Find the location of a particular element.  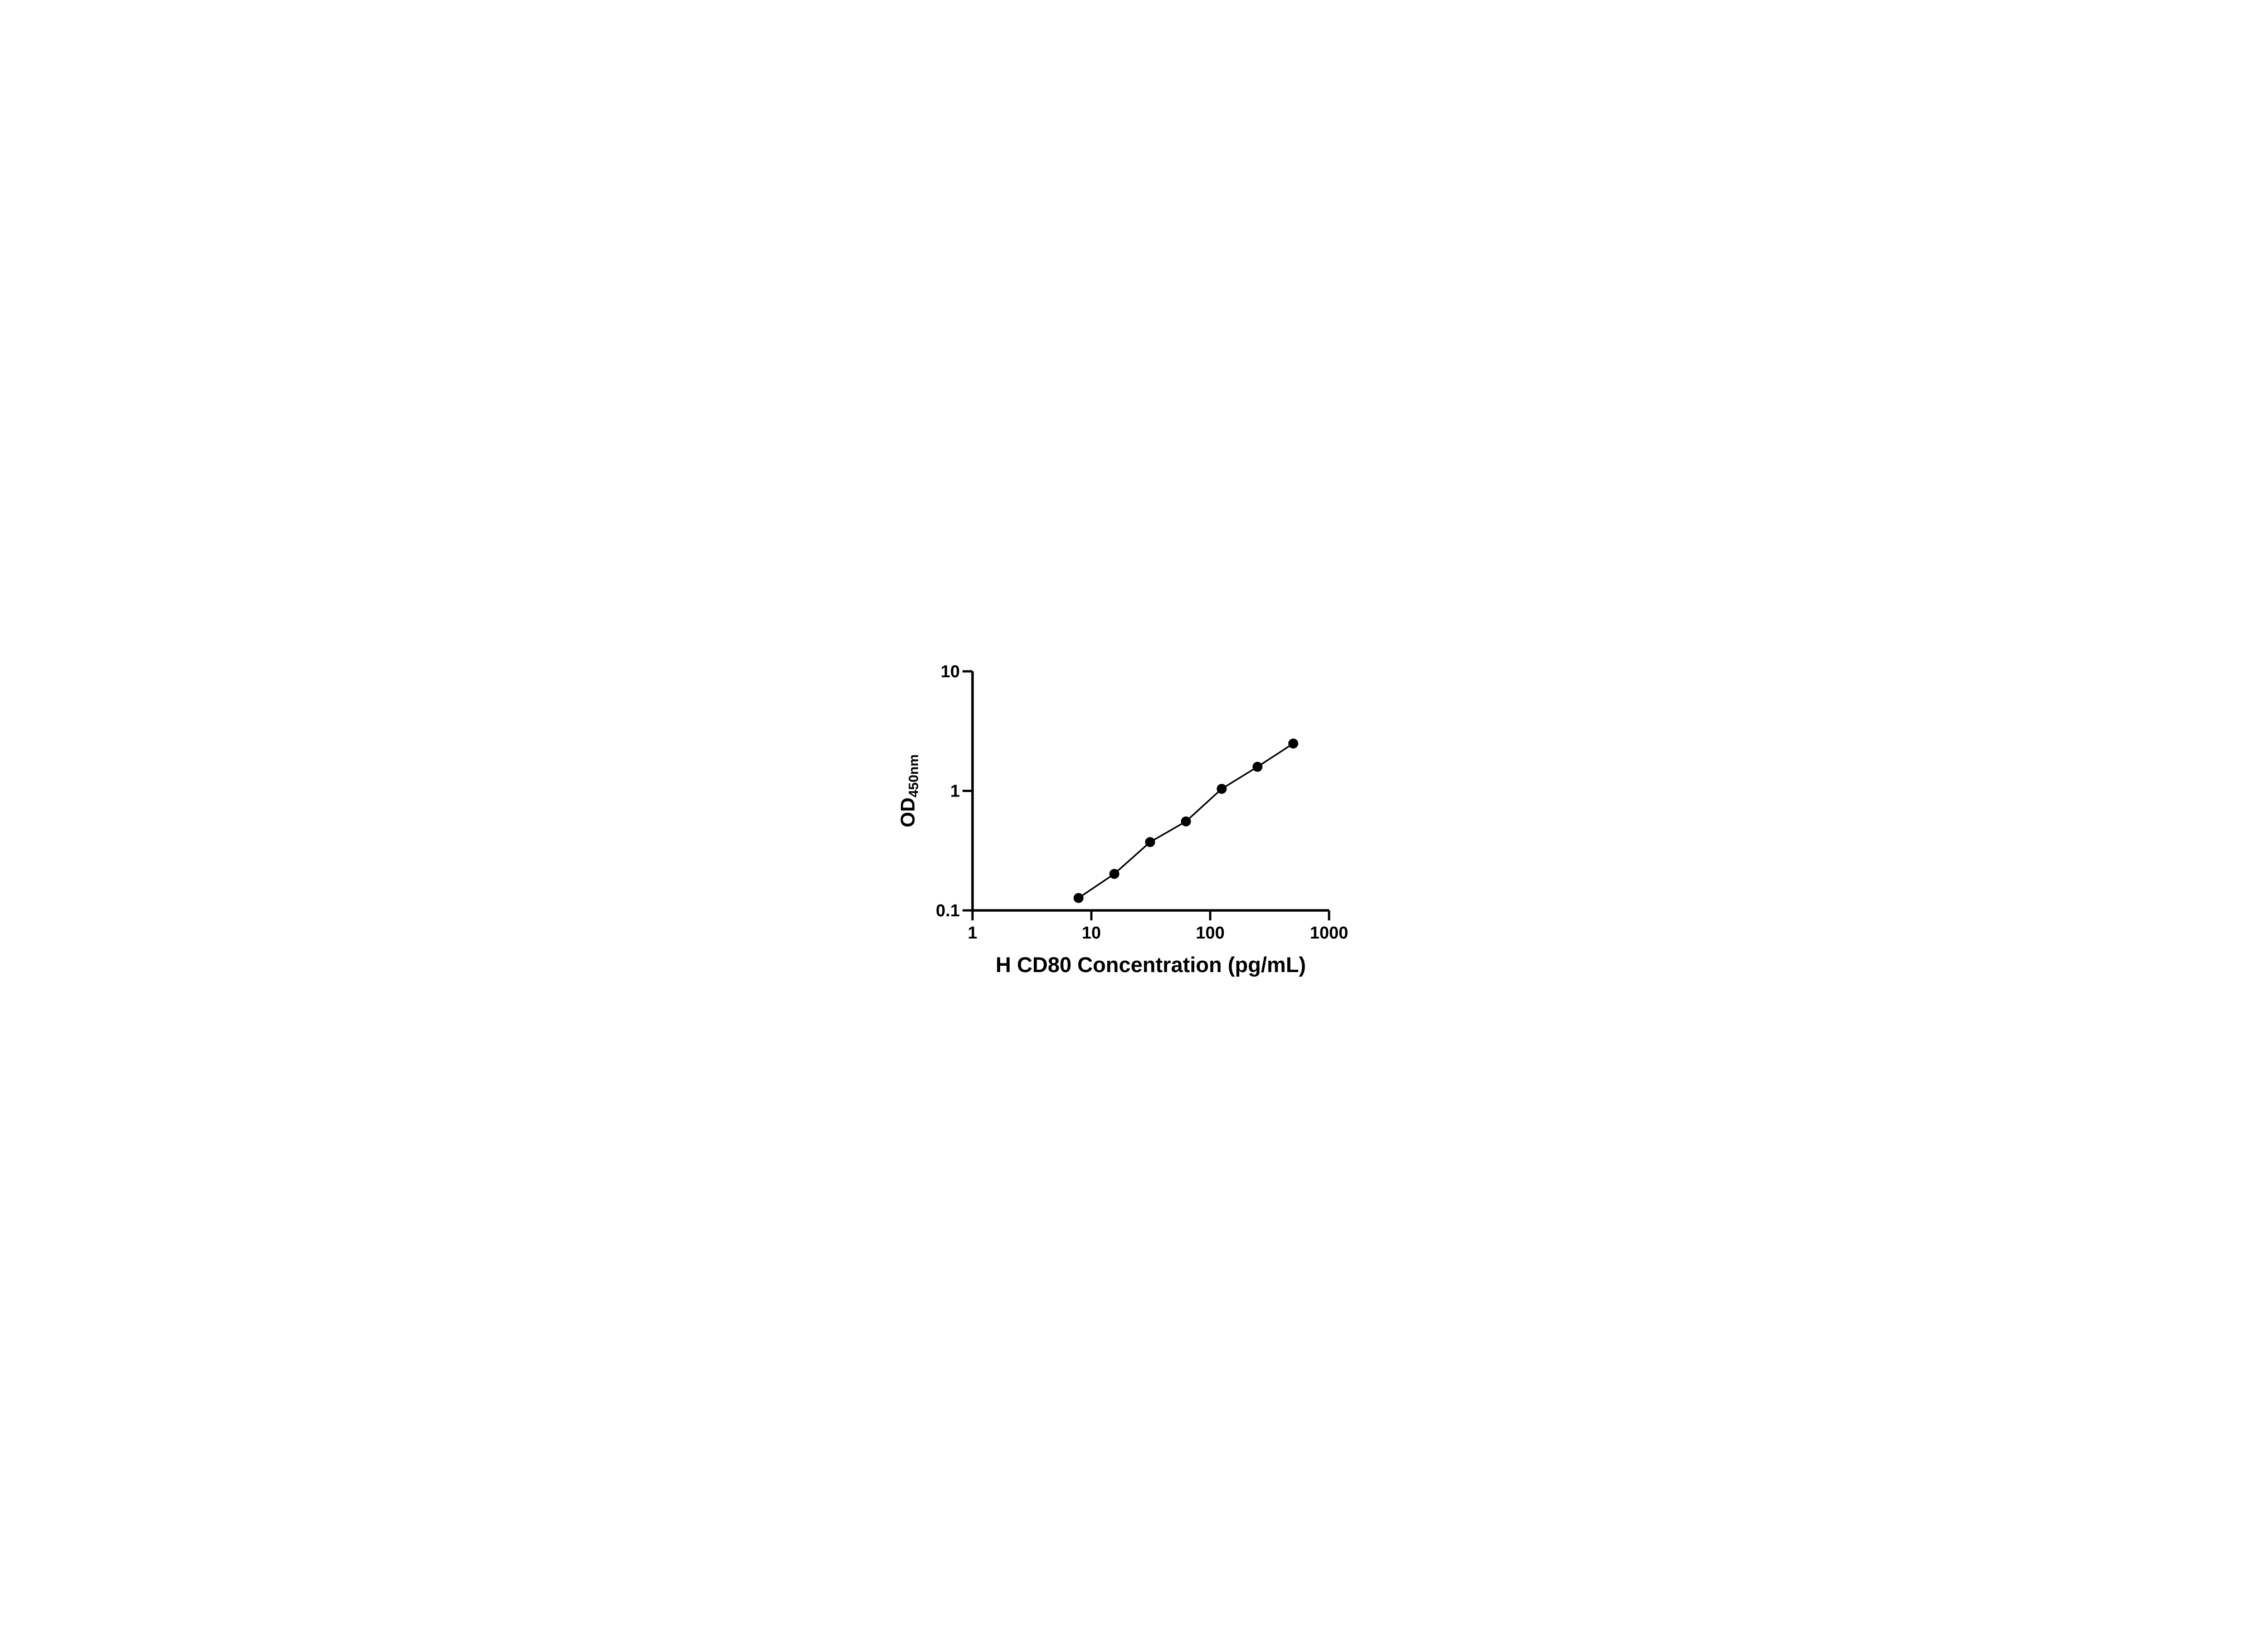

plot-axes is located at coordinates (1150, 791).